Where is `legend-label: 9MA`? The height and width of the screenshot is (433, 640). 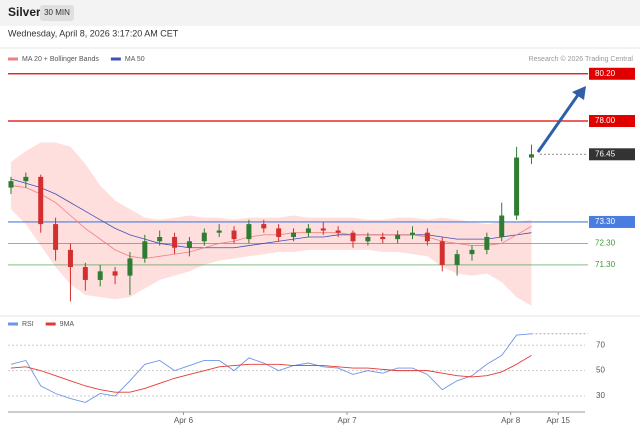
legend-label: 9MA is located at coordinates (67, 324).